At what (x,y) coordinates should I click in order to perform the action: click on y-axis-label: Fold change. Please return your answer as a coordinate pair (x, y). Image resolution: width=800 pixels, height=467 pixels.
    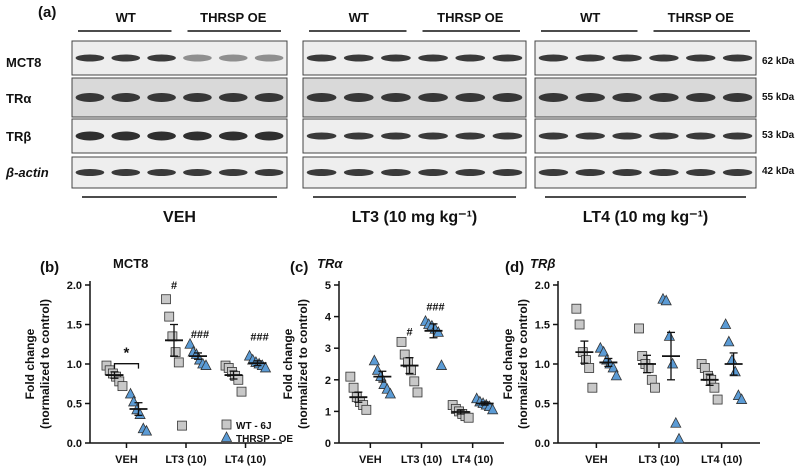
    Looking at the image, I should click on (288, 363).